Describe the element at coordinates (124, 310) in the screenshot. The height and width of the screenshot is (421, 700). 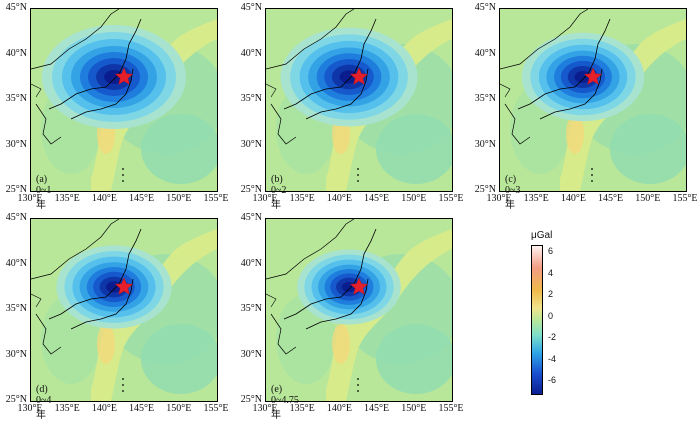
I see `gravity-map-d` at that location.